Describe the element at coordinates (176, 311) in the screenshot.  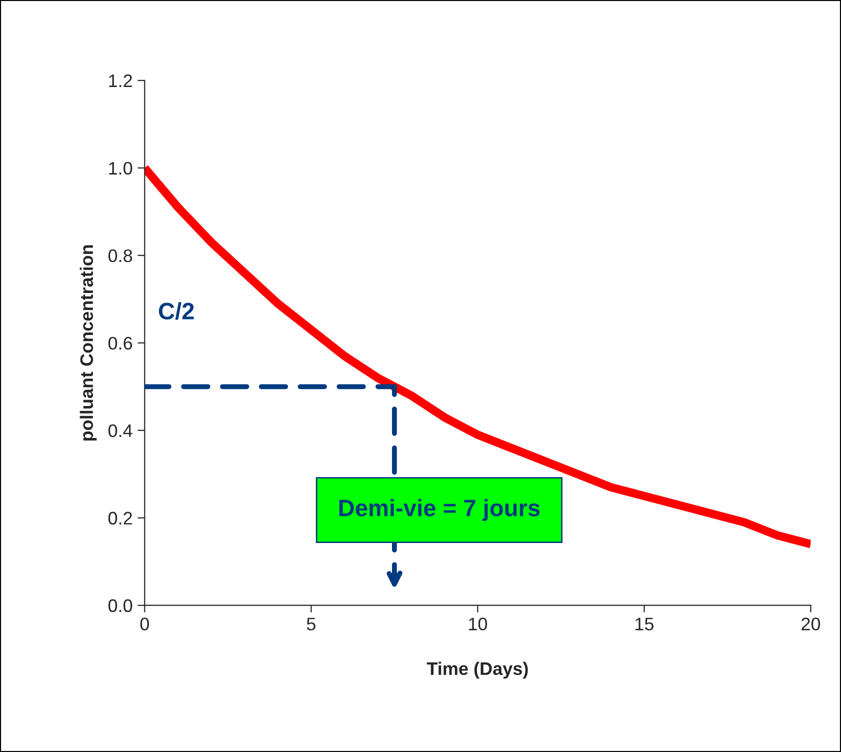
I see `annotation: C/2` at that location.